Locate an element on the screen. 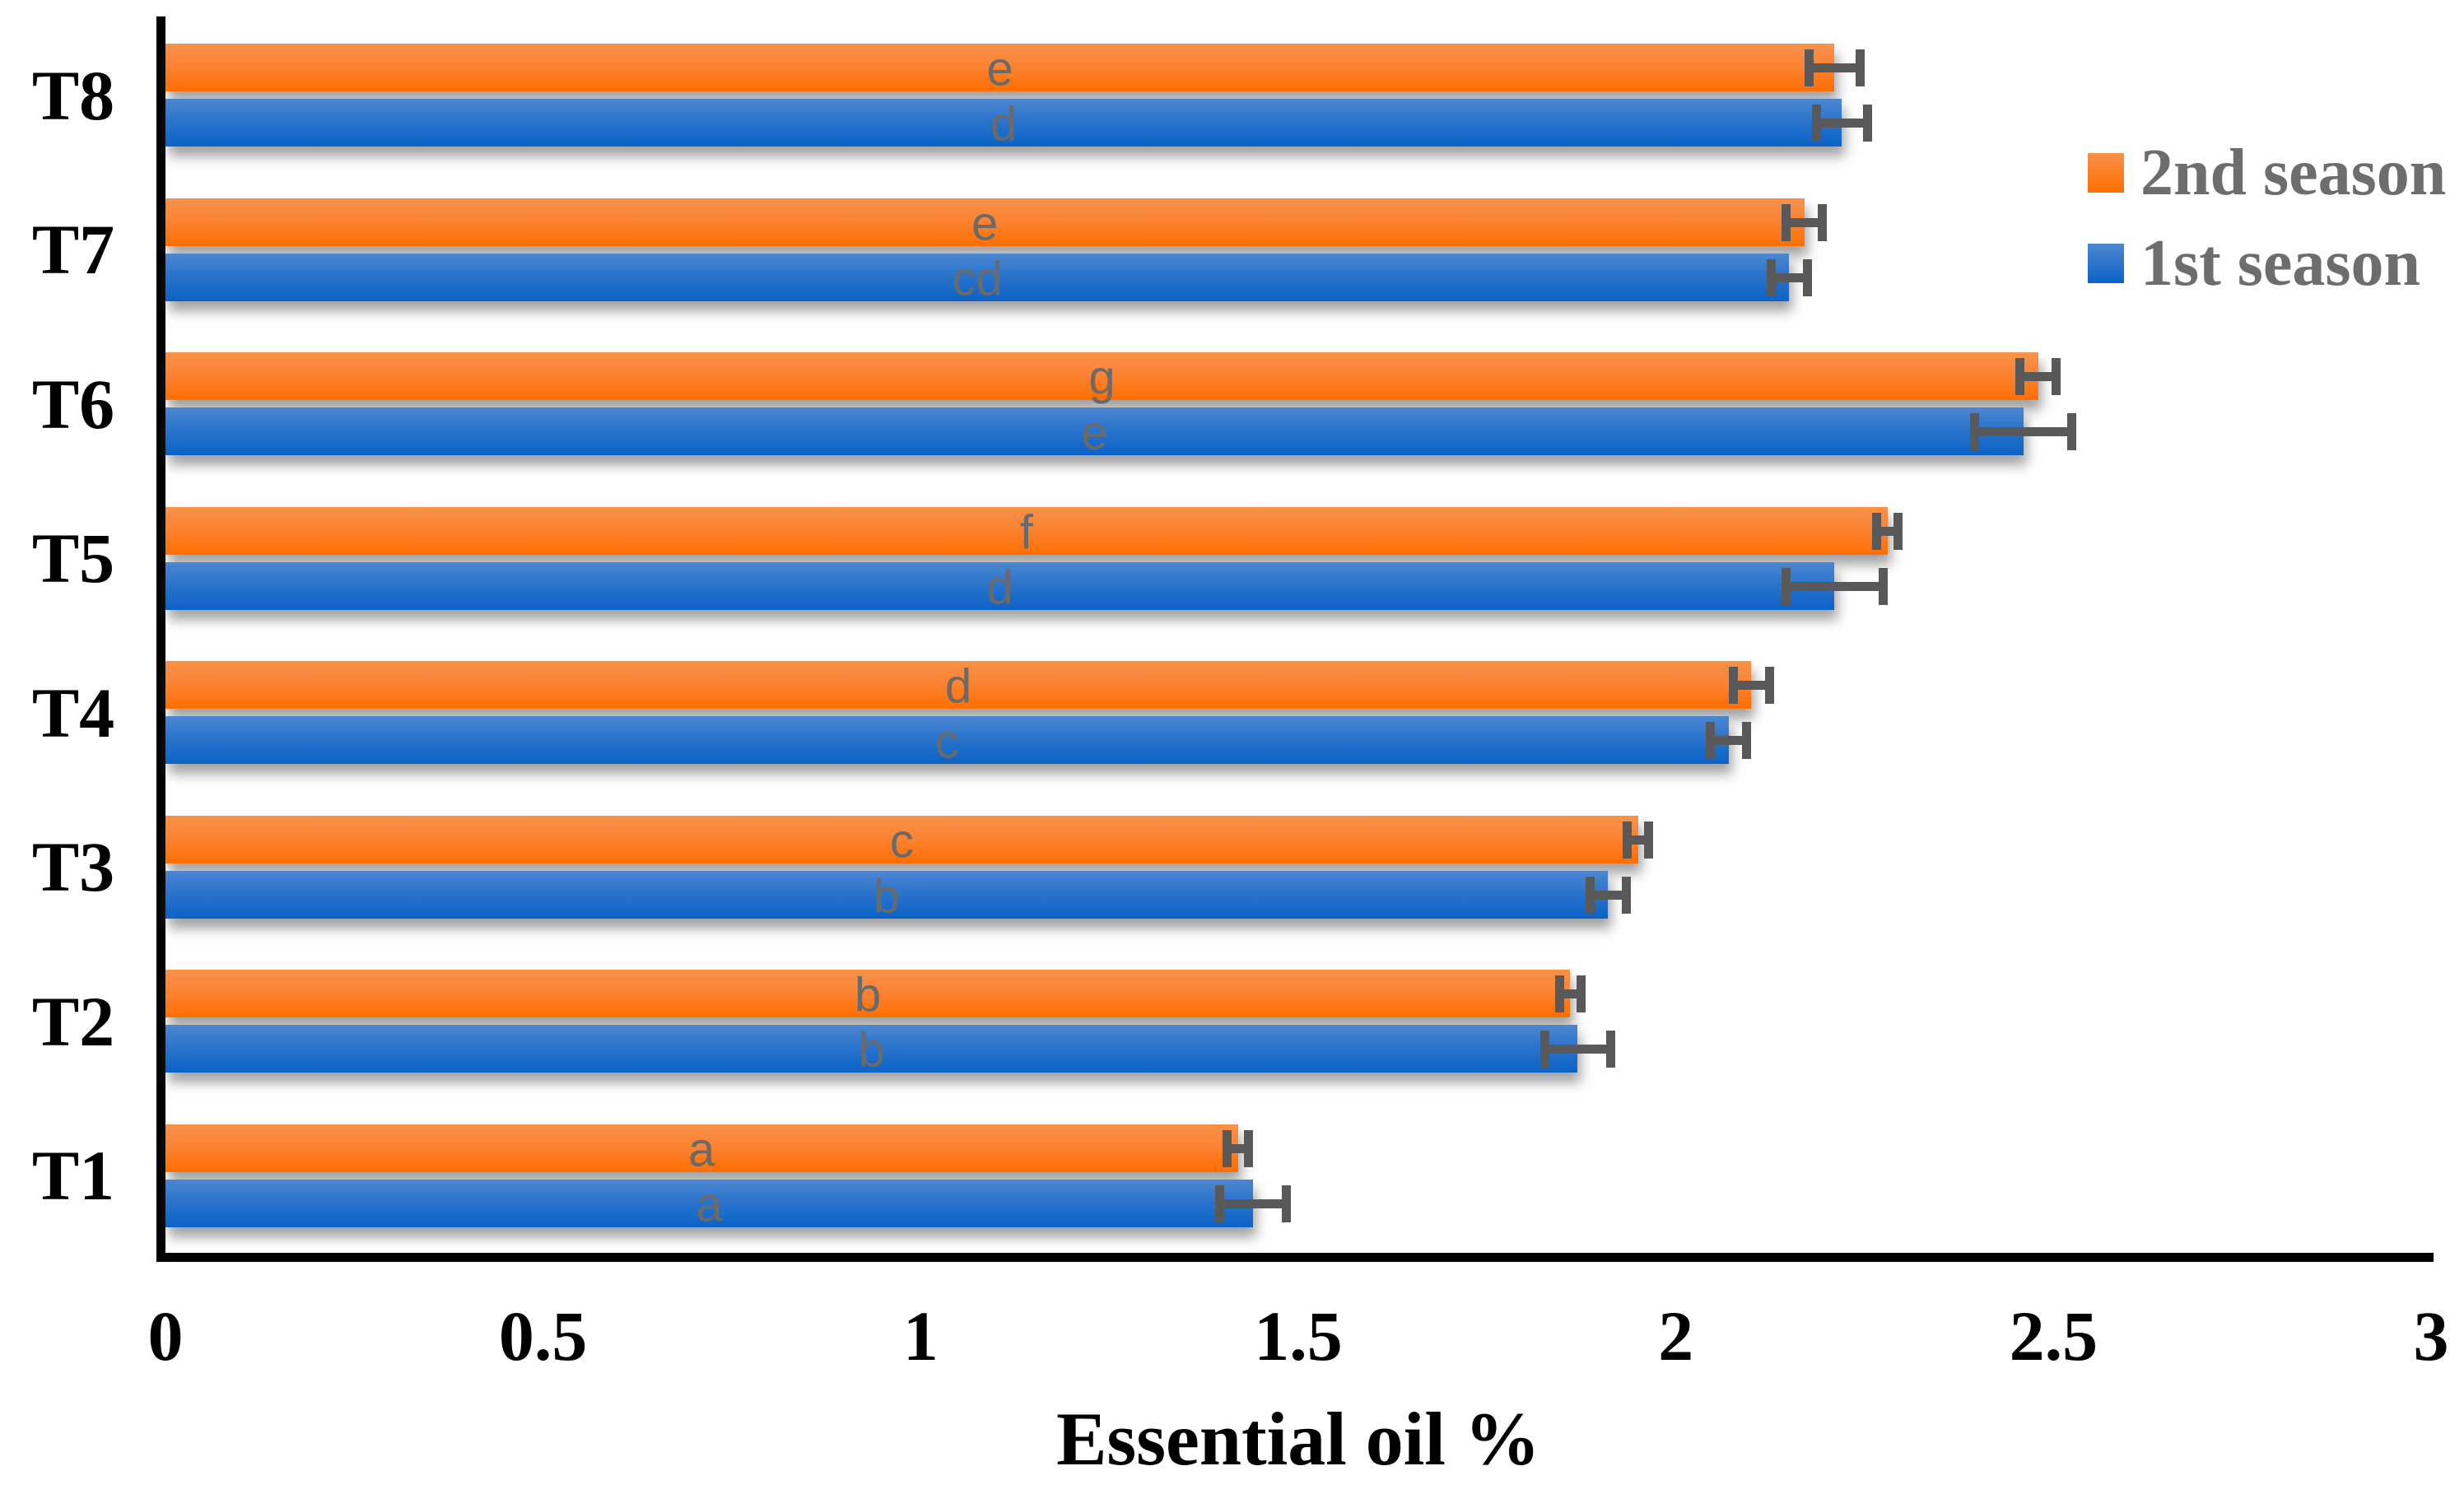 The image size is (2464, 1494). category-label-T4: T4 is located at coordinates (73, 712).